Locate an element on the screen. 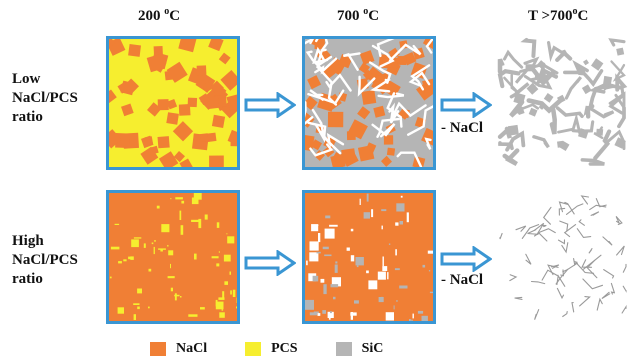  column-header-700c-temp: 700 is located at coordinates (350, 16).